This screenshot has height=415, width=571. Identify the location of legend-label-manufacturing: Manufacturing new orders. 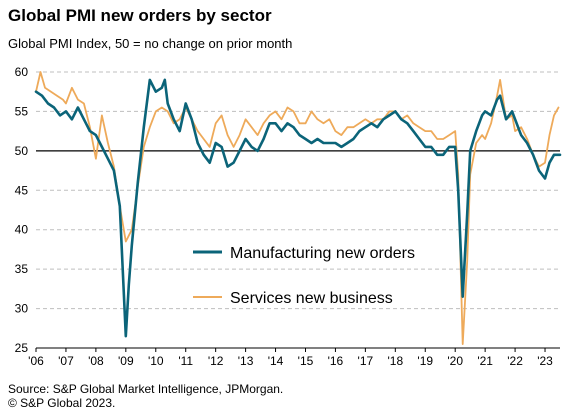
(322, 253).